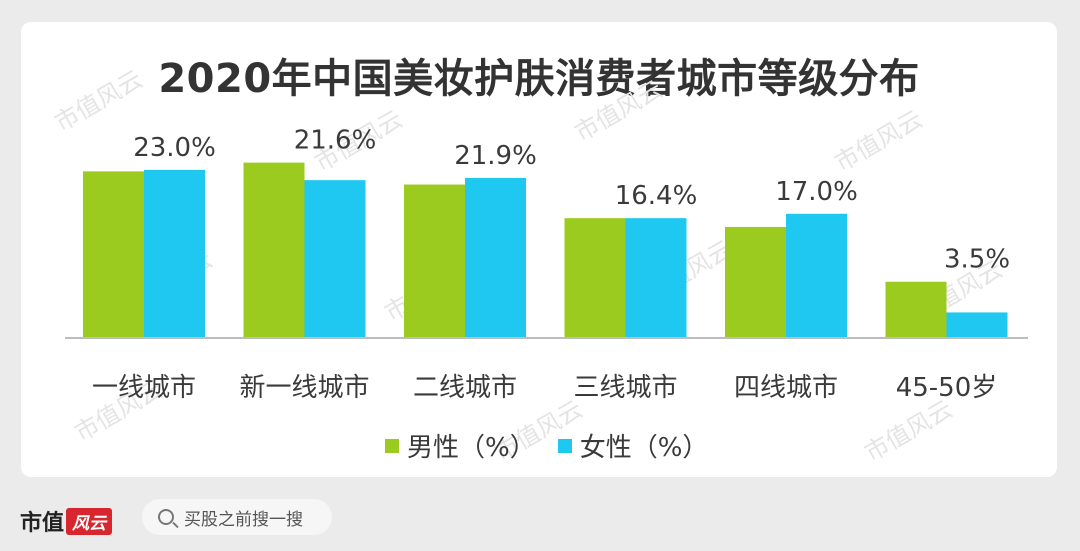 Image resolution: width=1080 pixels, height=551 pixels. What do you see at coordinates (546, 445) in the screenshot?
I see `legend: 男性（%） 女性（%）` at bounding box center [546, 445].